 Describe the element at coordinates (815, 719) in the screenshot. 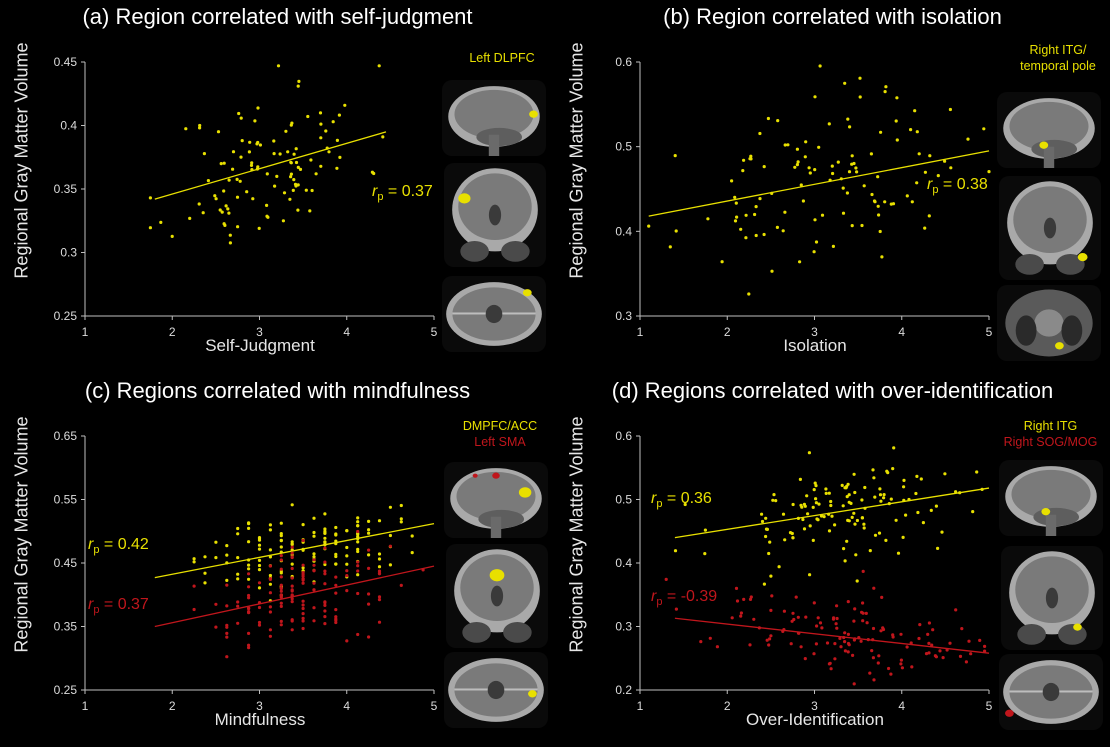

I see `x-axis-label: Over-Identification` at that location.